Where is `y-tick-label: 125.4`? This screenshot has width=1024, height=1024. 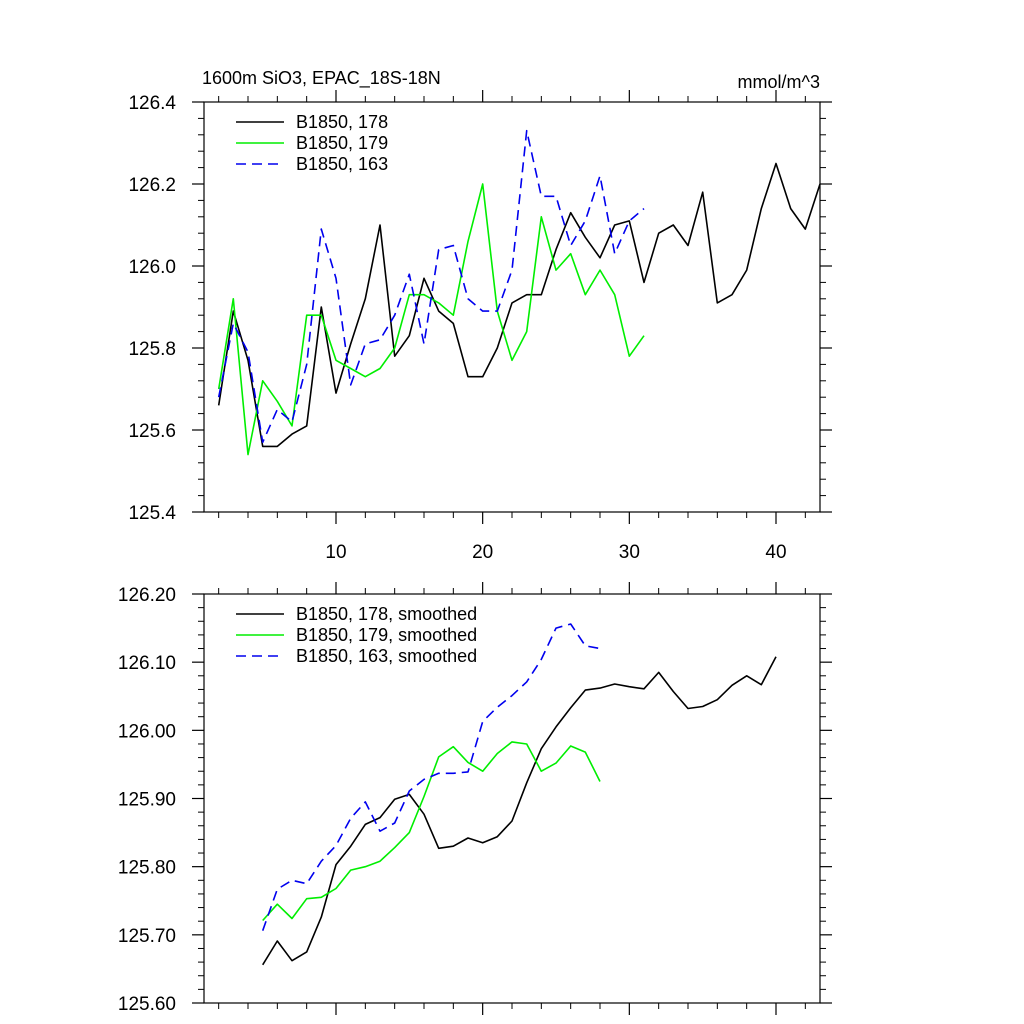 y-tick-label: 125.4 is located at coordinates (152, 513).